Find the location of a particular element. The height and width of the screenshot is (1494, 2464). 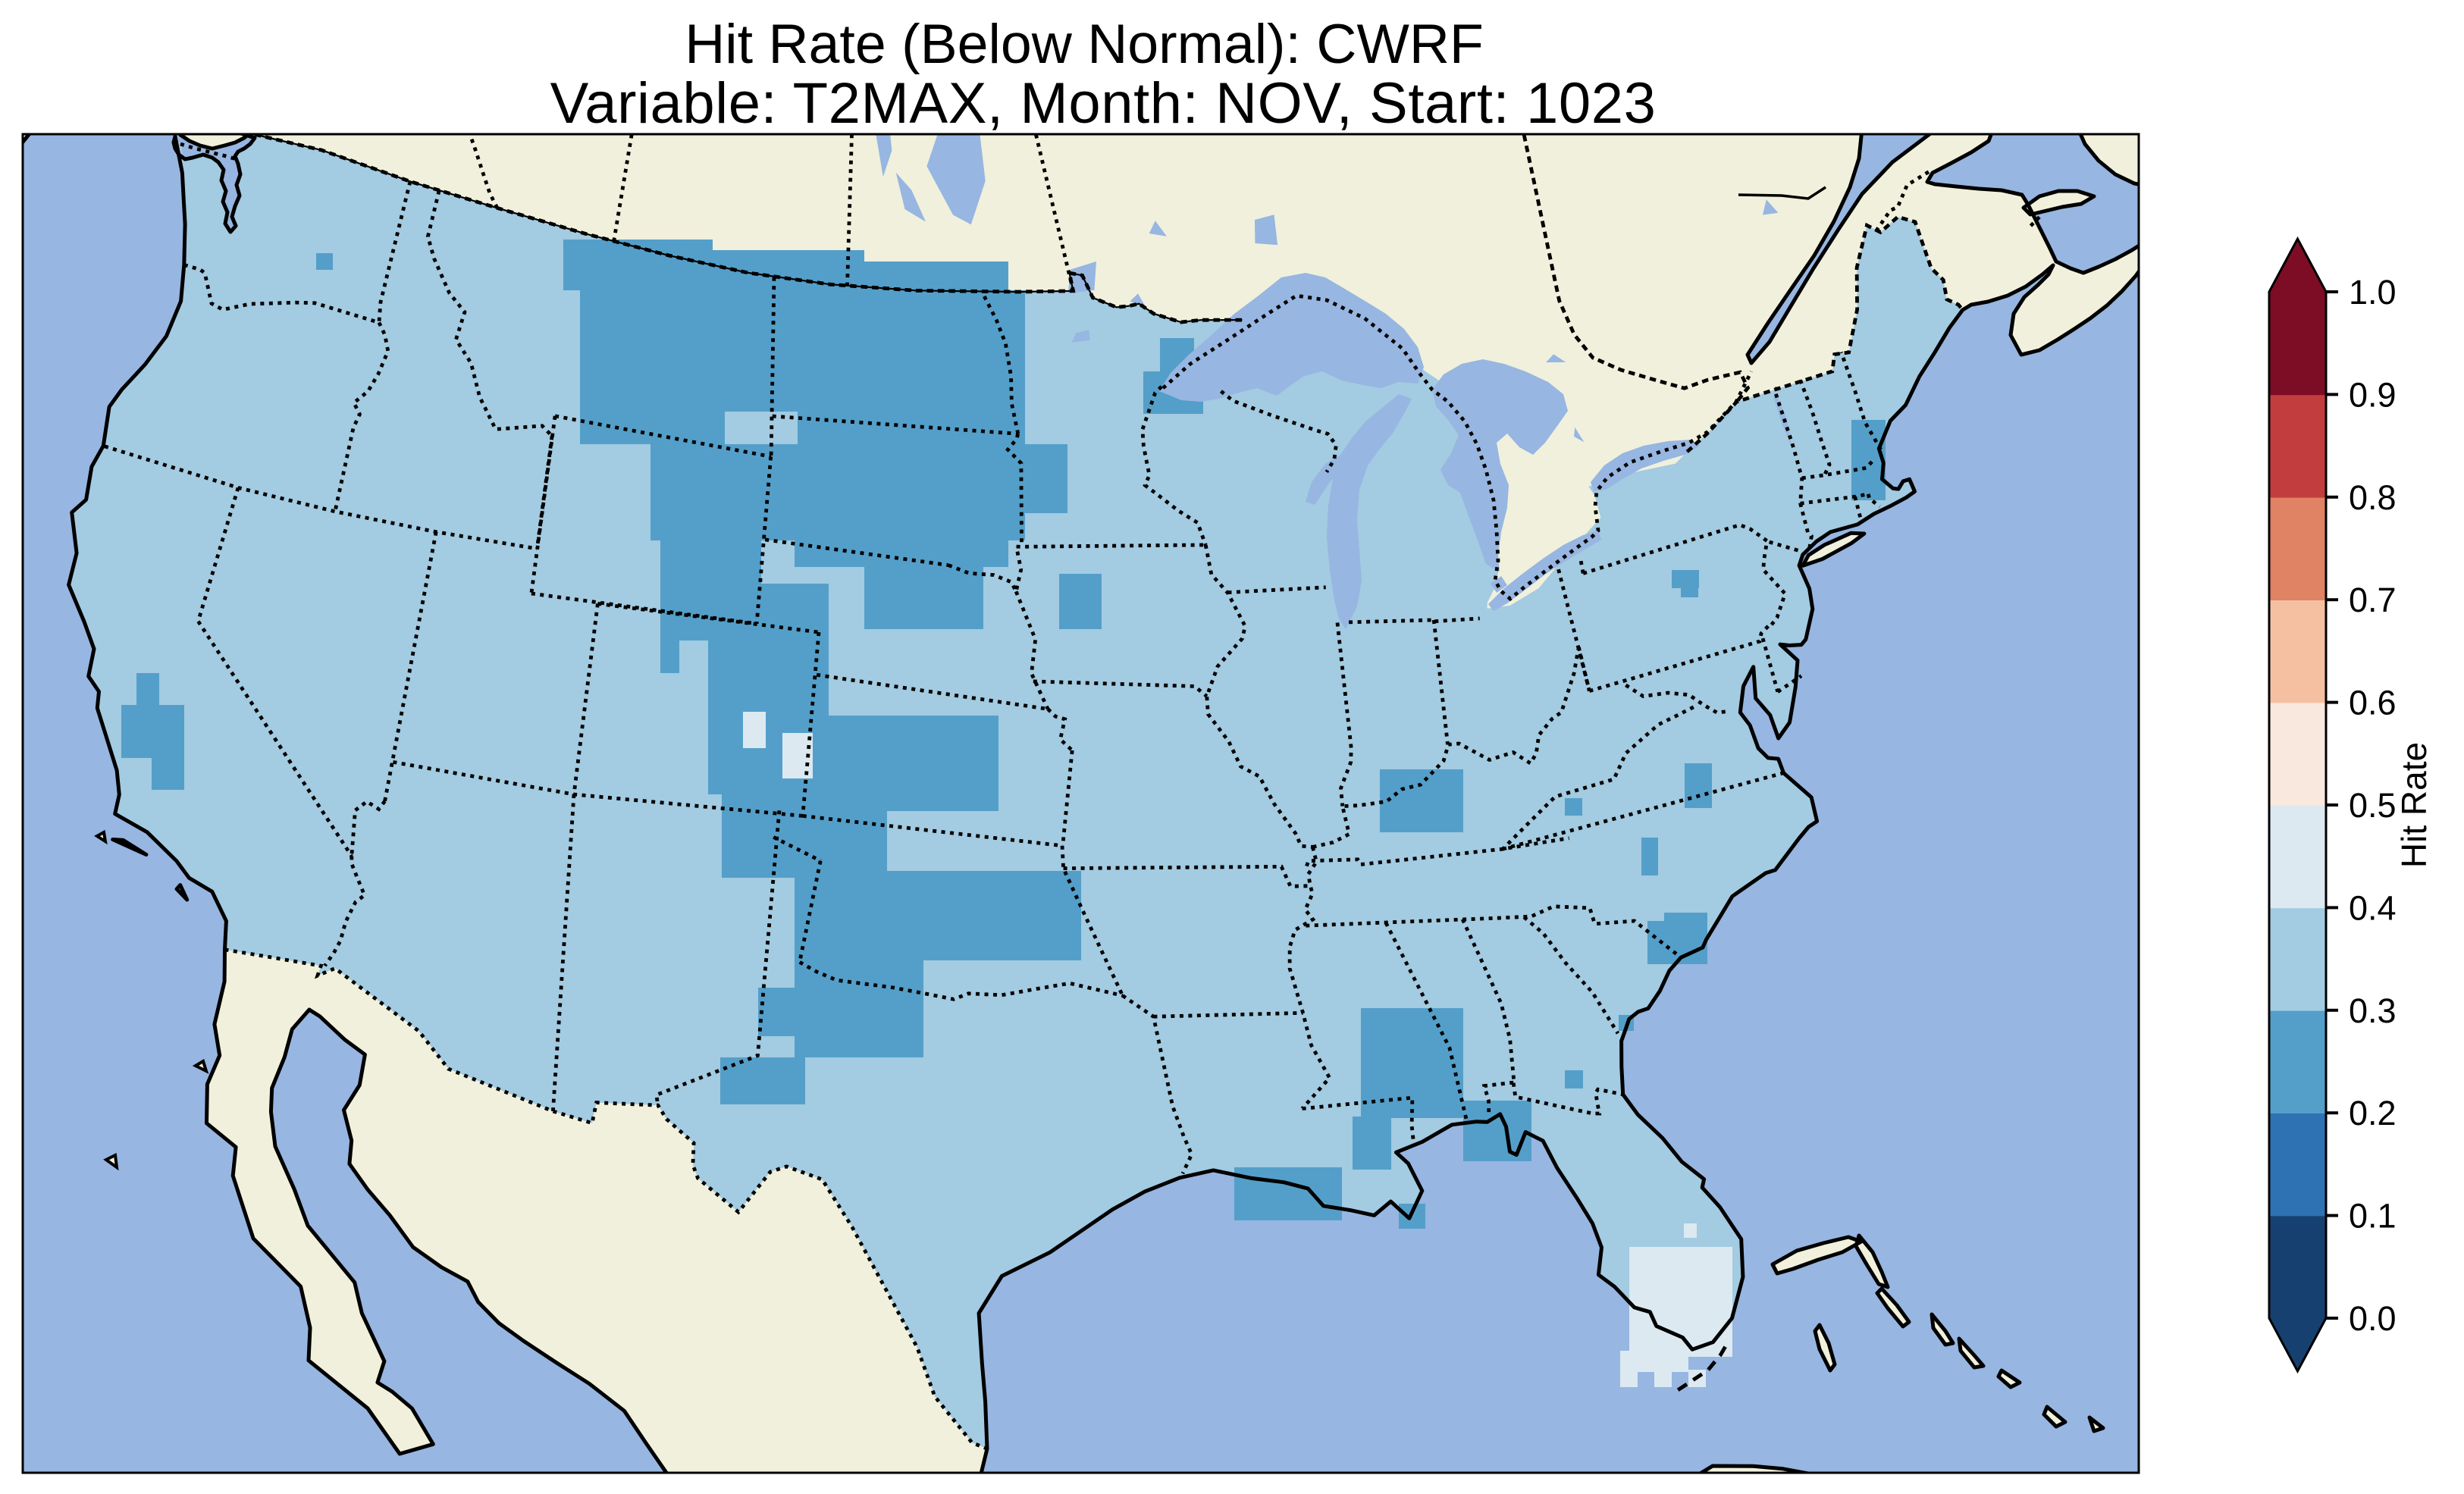

svg-text: 0.5 is located at coordinates (2373, 805).